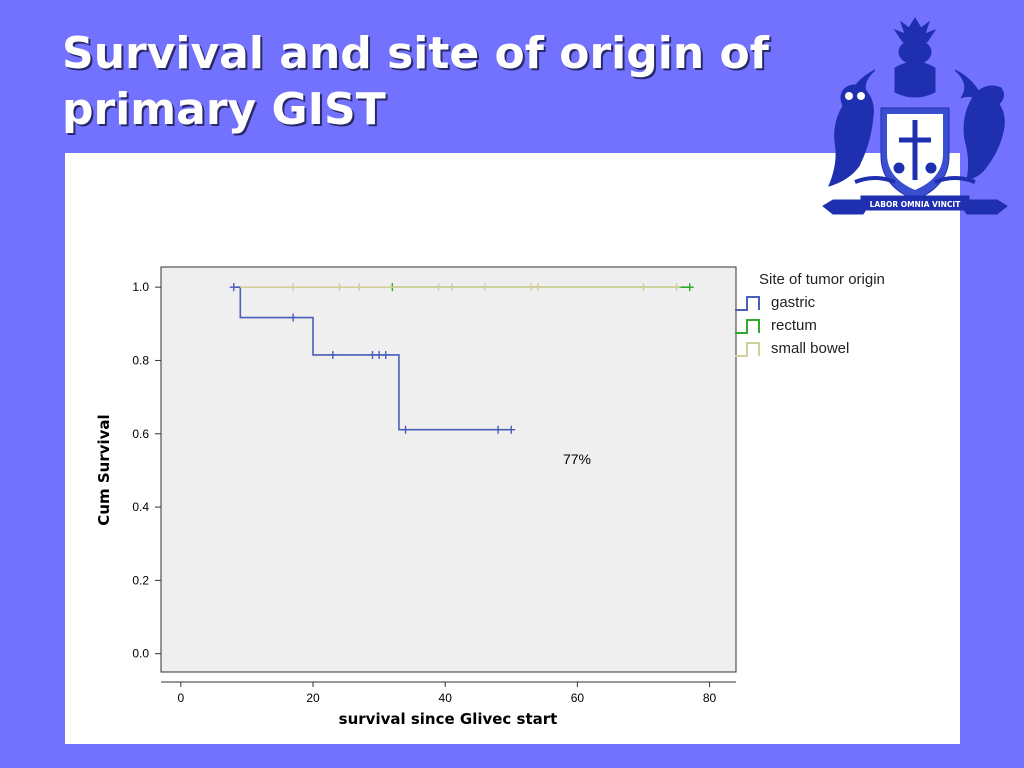 The height and width of the screenshot is (768, 1024). What do you see at coordinates (915, 30) in the screenshot?
I see `stag-head-icon` at bounding box center [915, 30].